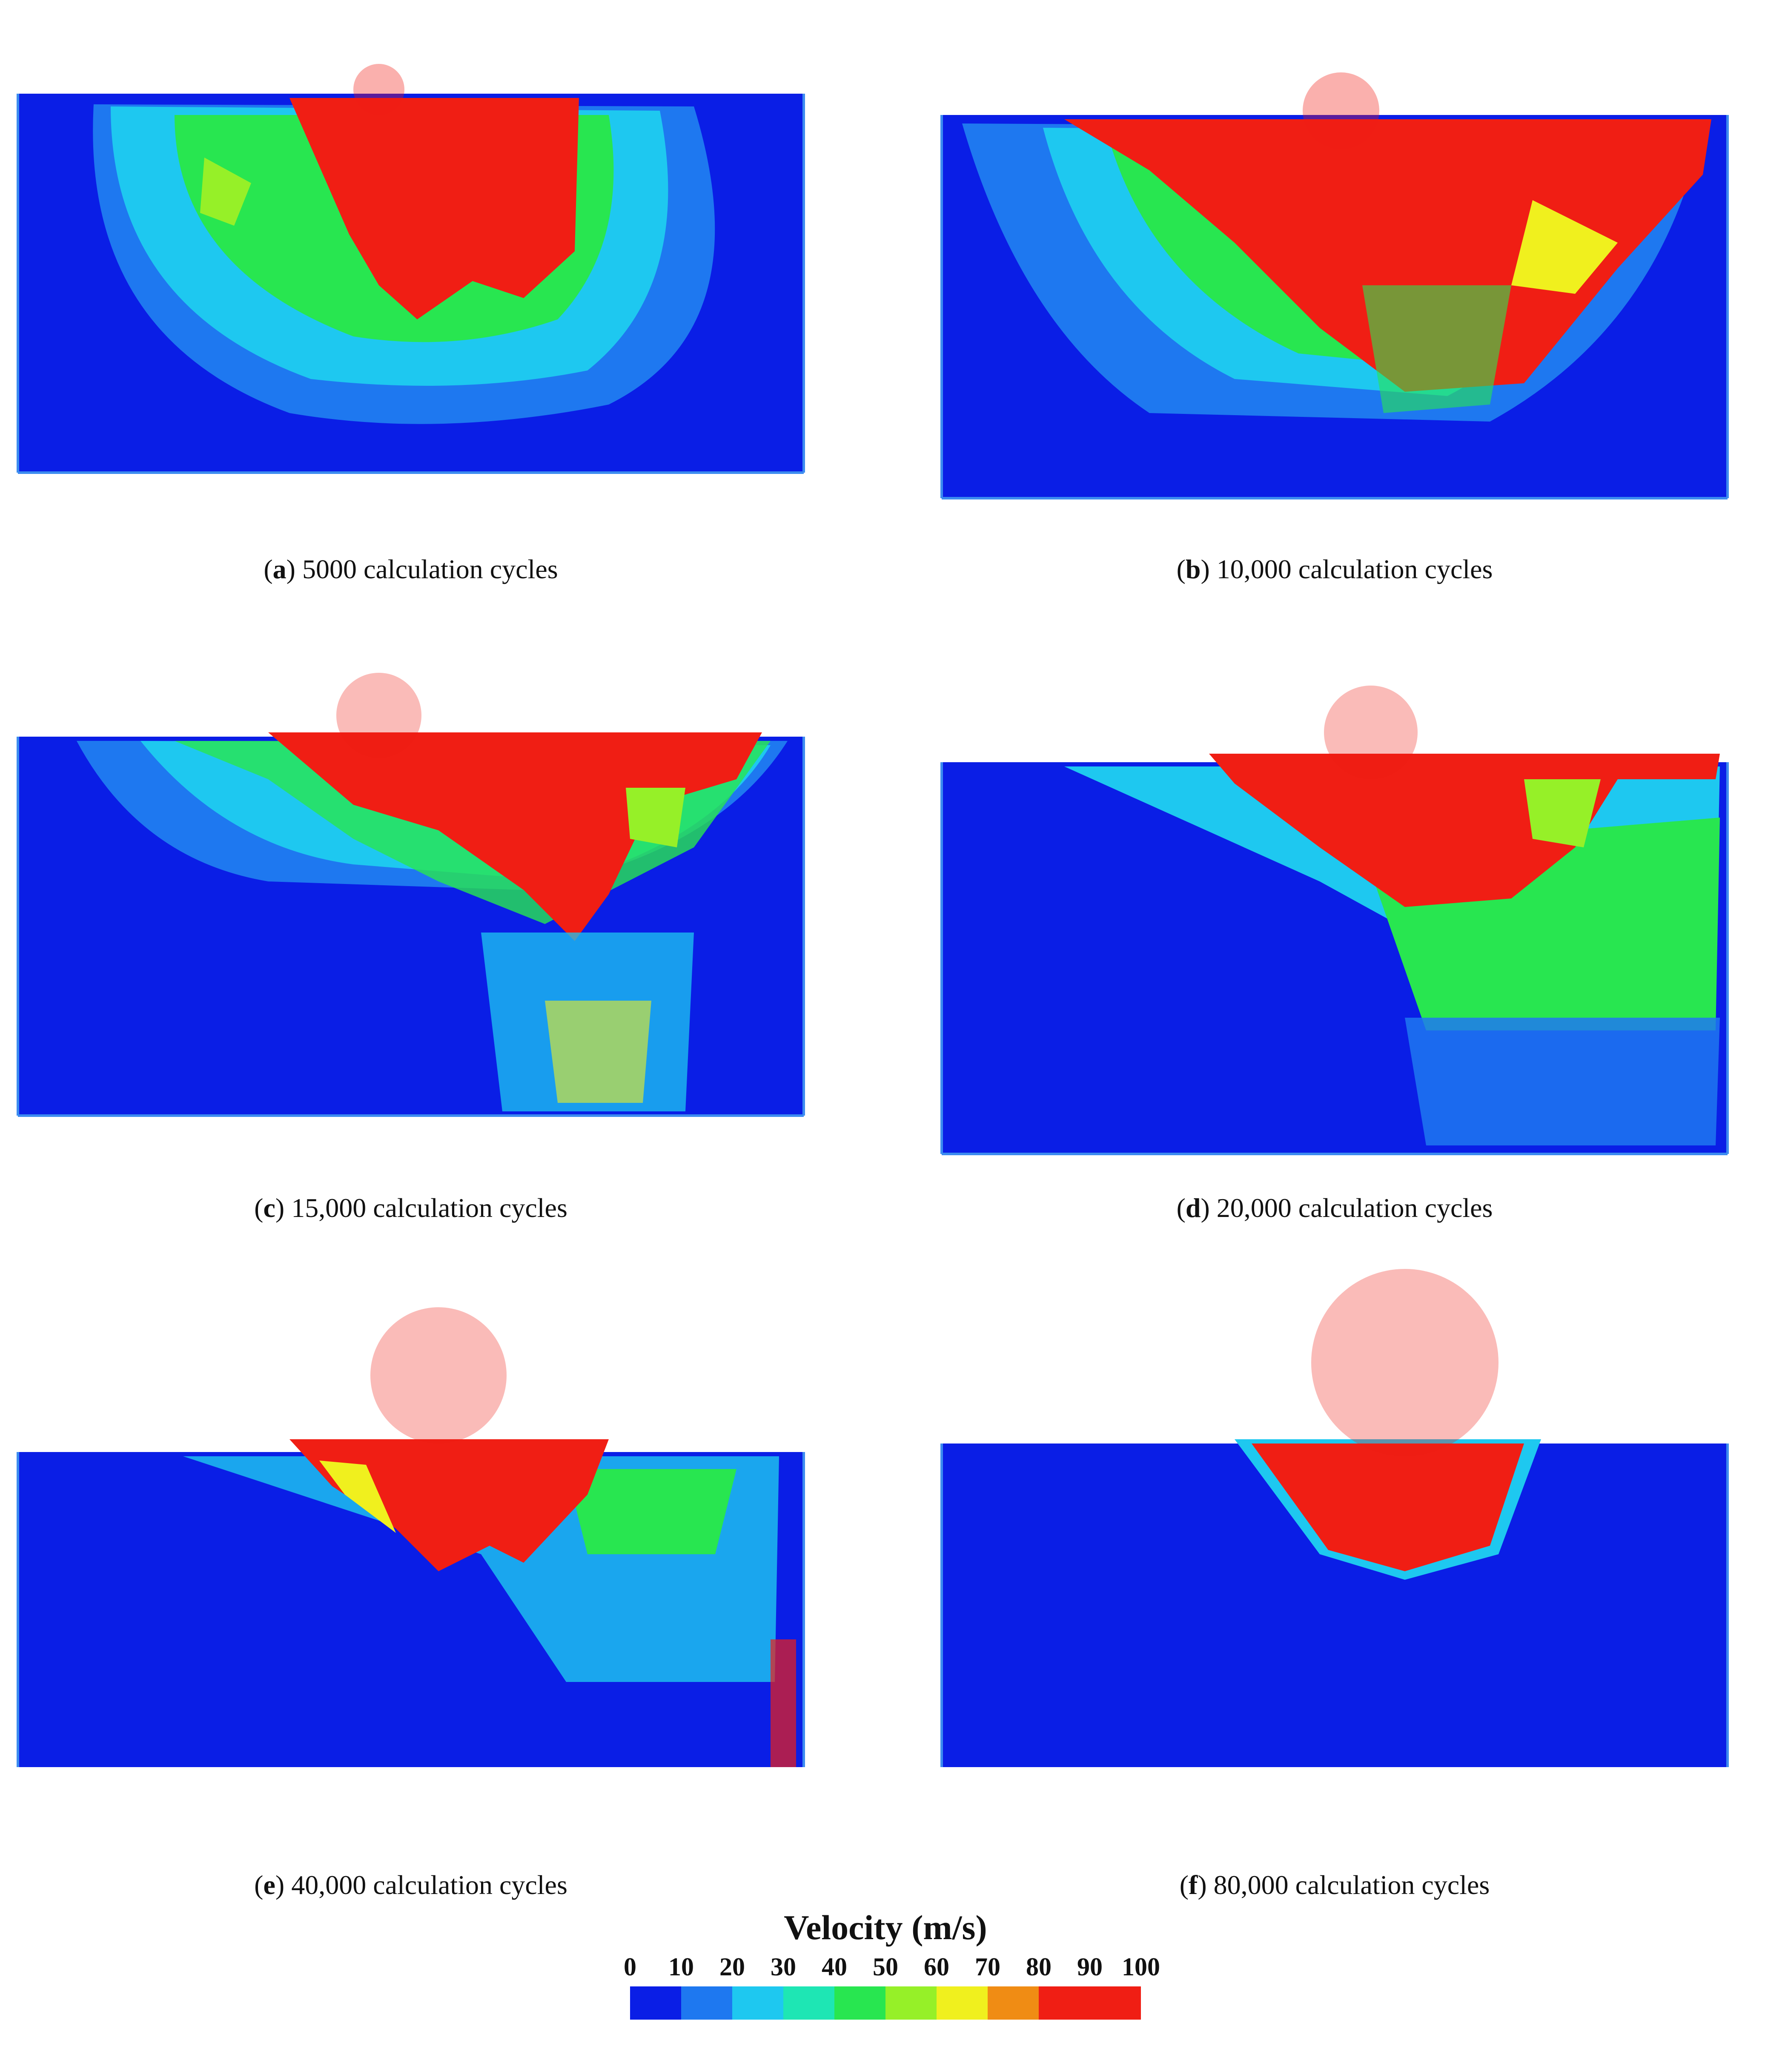 The height and width of the screenshot is (2072, 1765). Describe the element at coordinates (1351, 569) in the screenshot. I see `caption-b-text: 10,000 calculation cycles` at that location.